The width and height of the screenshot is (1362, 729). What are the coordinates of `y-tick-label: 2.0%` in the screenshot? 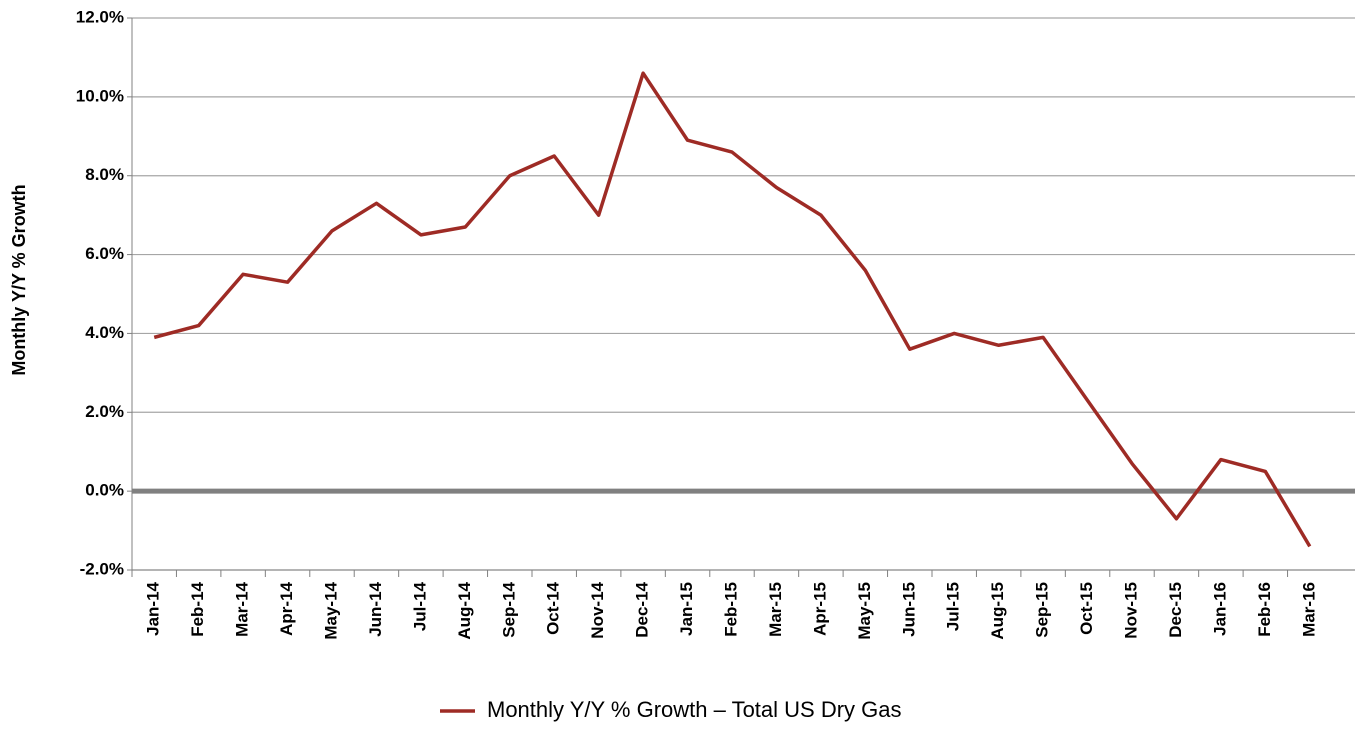 It's located at (104, 411).